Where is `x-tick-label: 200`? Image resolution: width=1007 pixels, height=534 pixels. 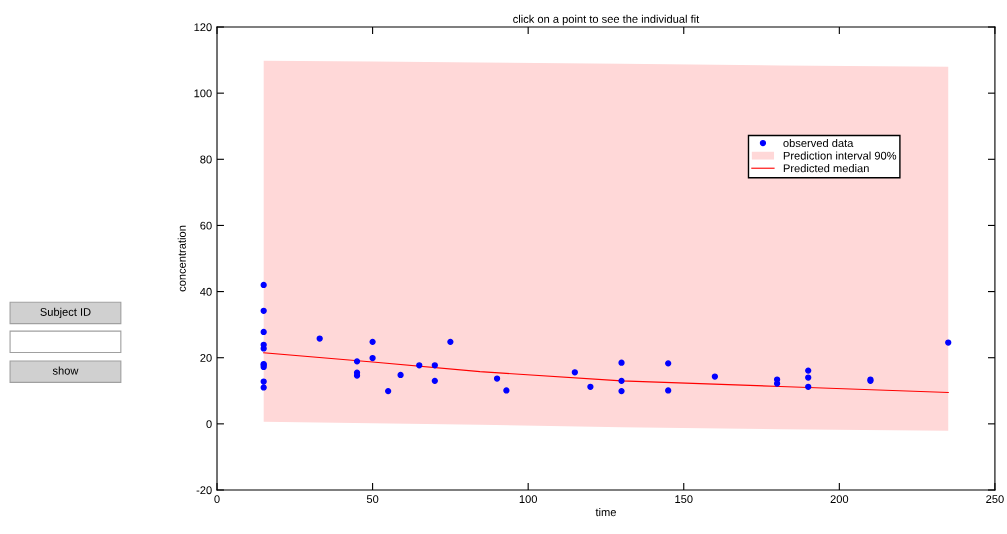
x-tick-label: 200 is located at coordinates (839, 499).